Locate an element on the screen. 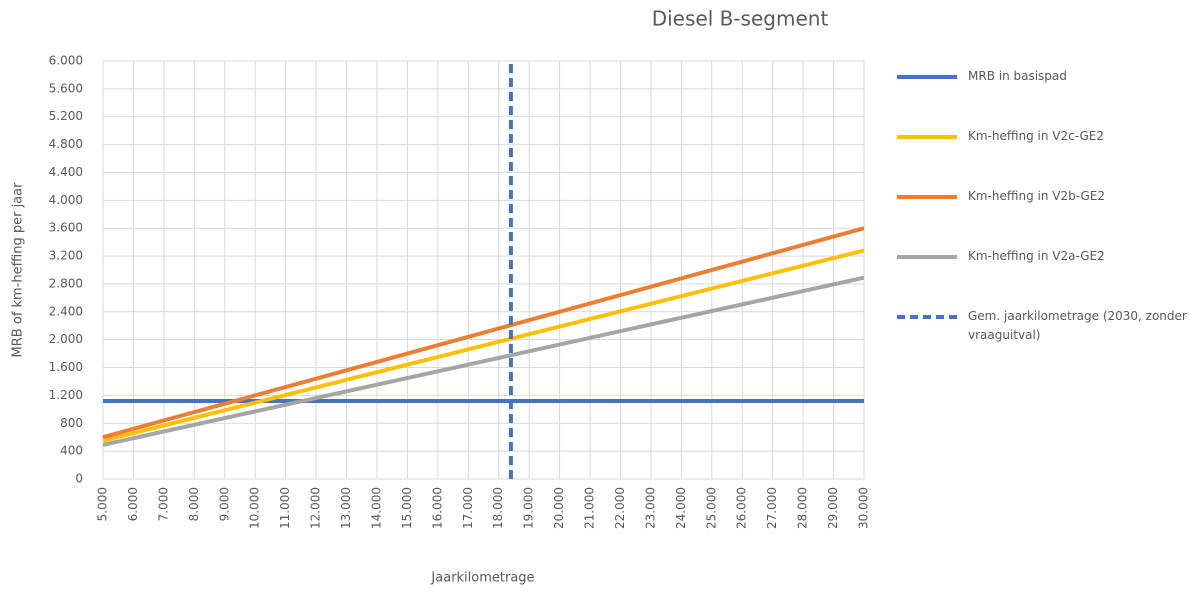 The image size is (1203, 593). x-tick-label: 26.000 is located at coordinates (742, 508).